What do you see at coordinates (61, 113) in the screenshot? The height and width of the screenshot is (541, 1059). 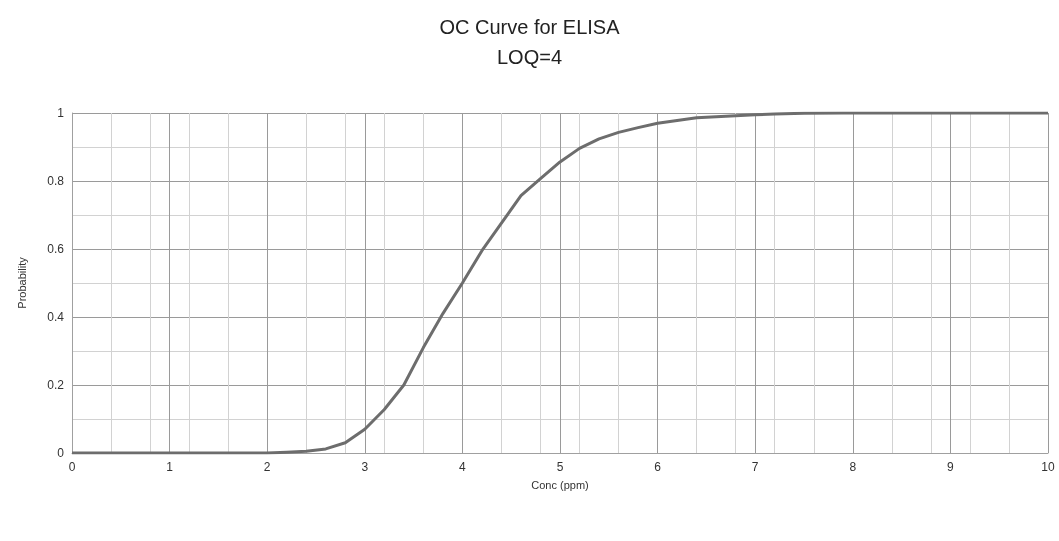 I see `y-tick-label: 1` at bounding box center [61, 113].